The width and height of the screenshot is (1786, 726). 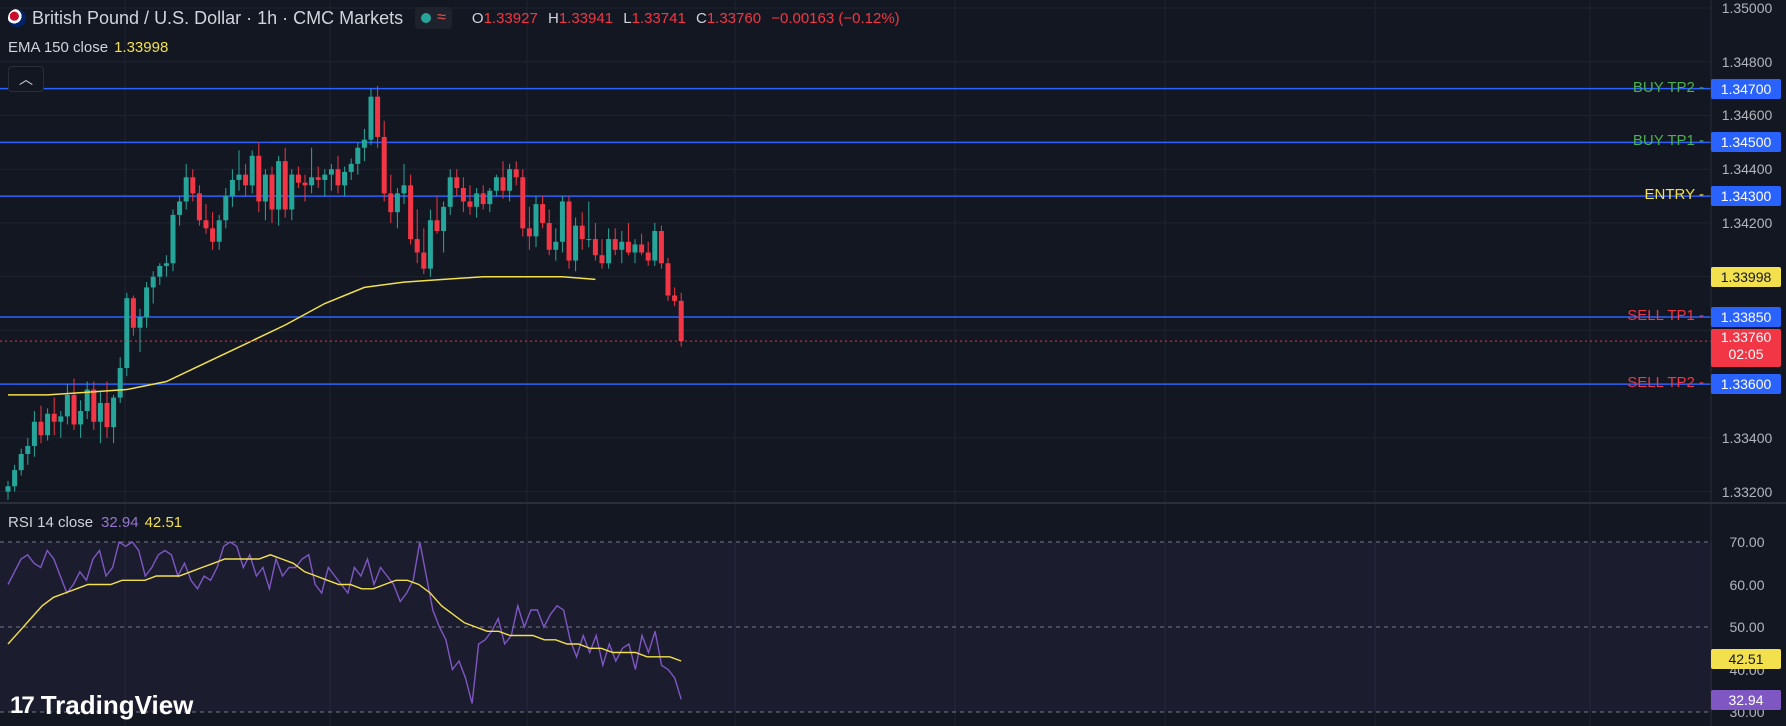 What do you see at coordinates (101, 705) in the screenshot?
I see `tradingview-logo: 17 TradingView` at bounding box center [101, 705].